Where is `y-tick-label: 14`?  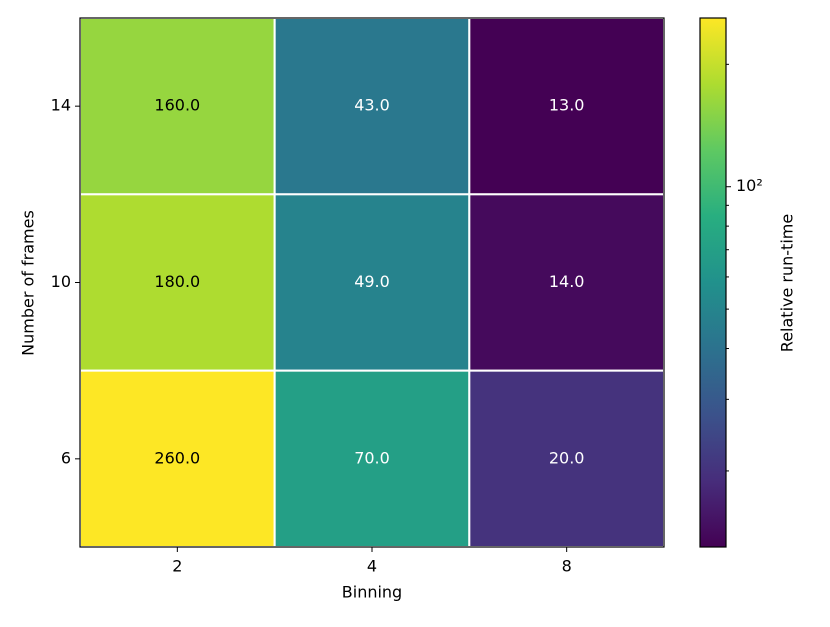 y-tick-label: 14 is located at coordinates (61, 105).